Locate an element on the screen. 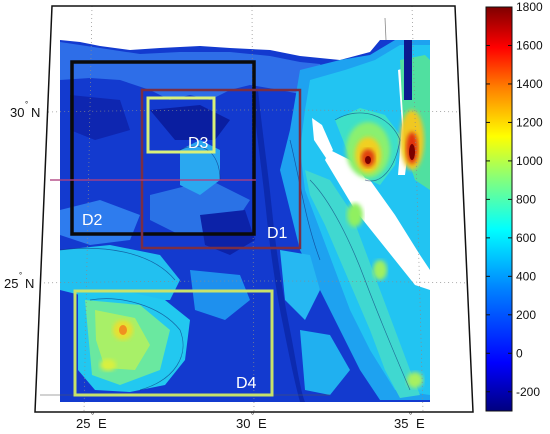 This screenshot has width=550, height=434. mediterranean-sea is located at coordinates (245, 46).